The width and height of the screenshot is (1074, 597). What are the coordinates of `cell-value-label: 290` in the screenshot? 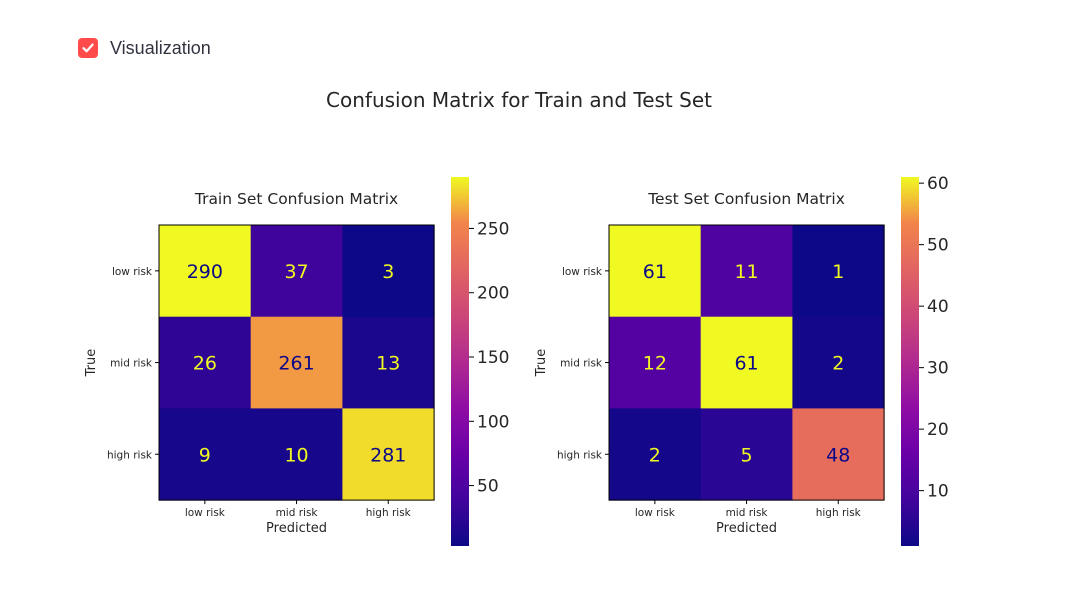 It's located at (205, 272).